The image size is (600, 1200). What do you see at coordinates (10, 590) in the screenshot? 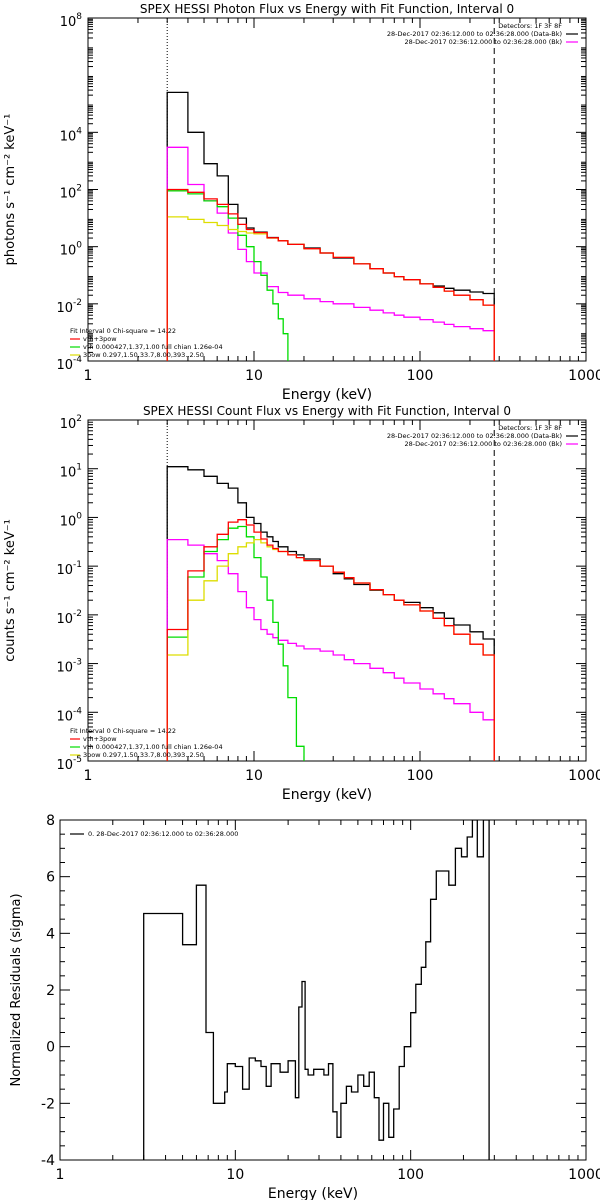
I see `y-axis-label: counts s⁻¹ cm⁻² keV⁻¹` at bounding box center [10, 590].